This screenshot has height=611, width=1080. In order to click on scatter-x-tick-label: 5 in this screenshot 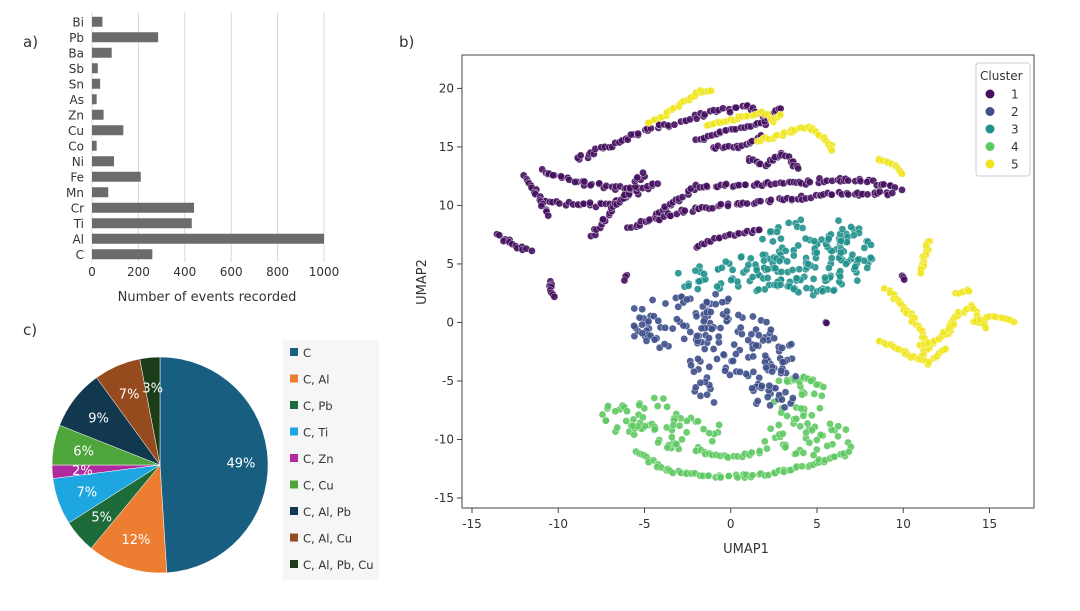, I will do `click(817, 524)`.